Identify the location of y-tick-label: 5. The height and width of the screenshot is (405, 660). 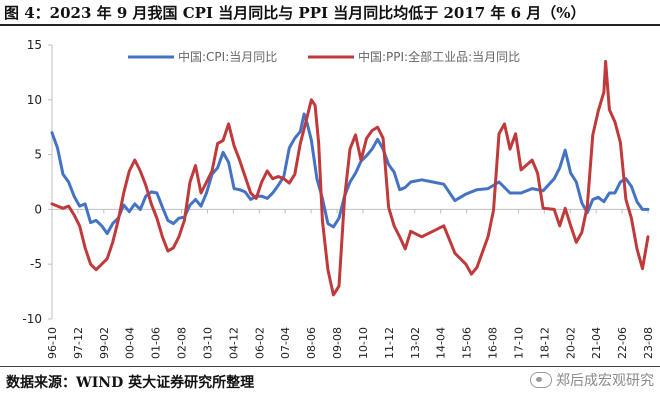
(38, 155).